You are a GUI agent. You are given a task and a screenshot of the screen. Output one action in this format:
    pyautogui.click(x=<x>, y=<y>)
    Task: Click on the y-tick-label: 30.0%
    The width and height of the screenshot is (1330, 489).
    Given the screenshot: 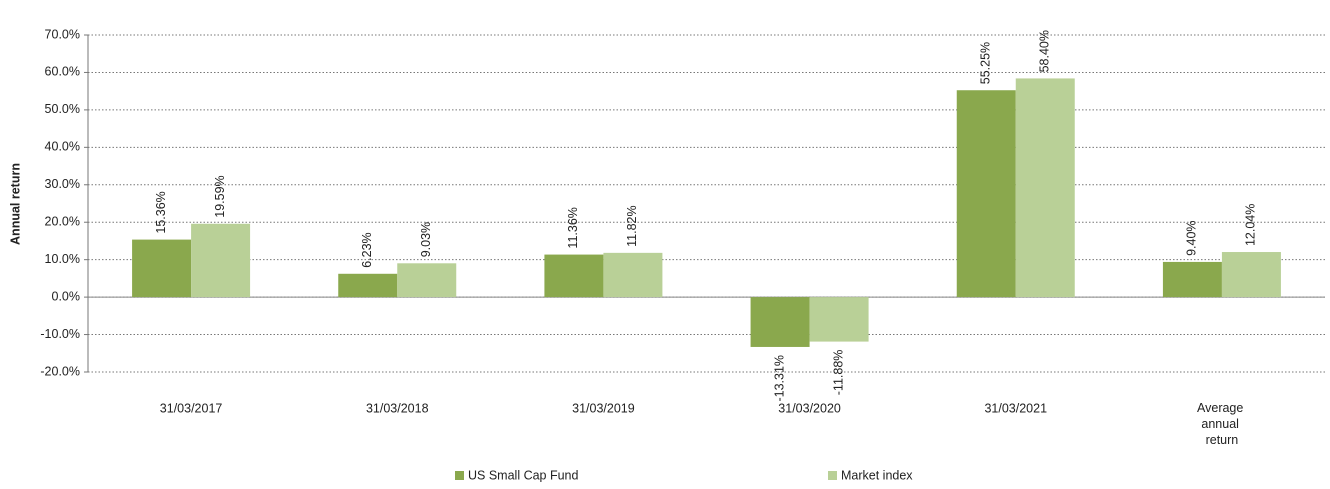 What is the action you would take?
    pyautogui.click(x=62, y=184)
    